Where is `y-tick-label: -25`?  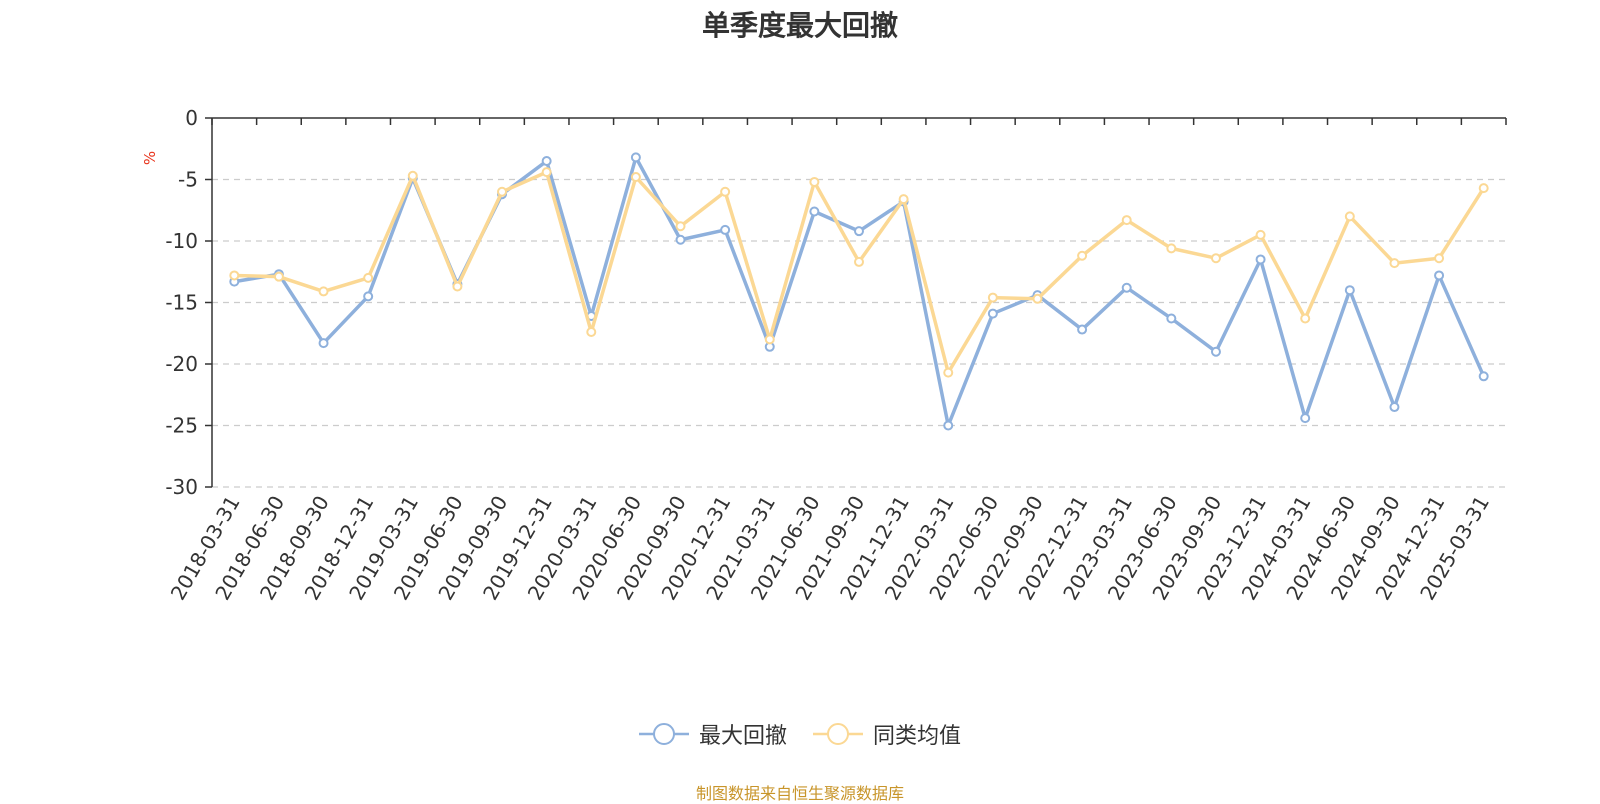 y-tick-label: -25 is located at coordinates (181, 426).